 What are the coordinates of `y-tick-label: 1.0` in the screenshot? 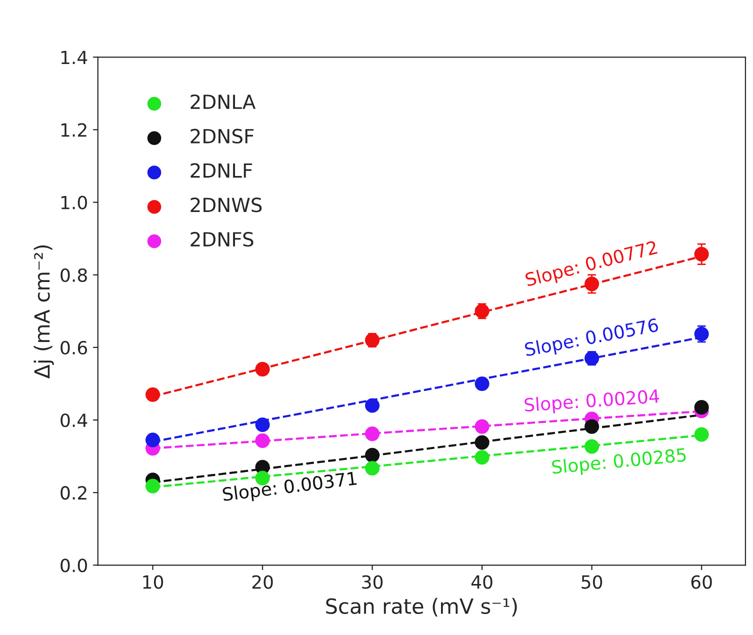 It's located at (74, 203).